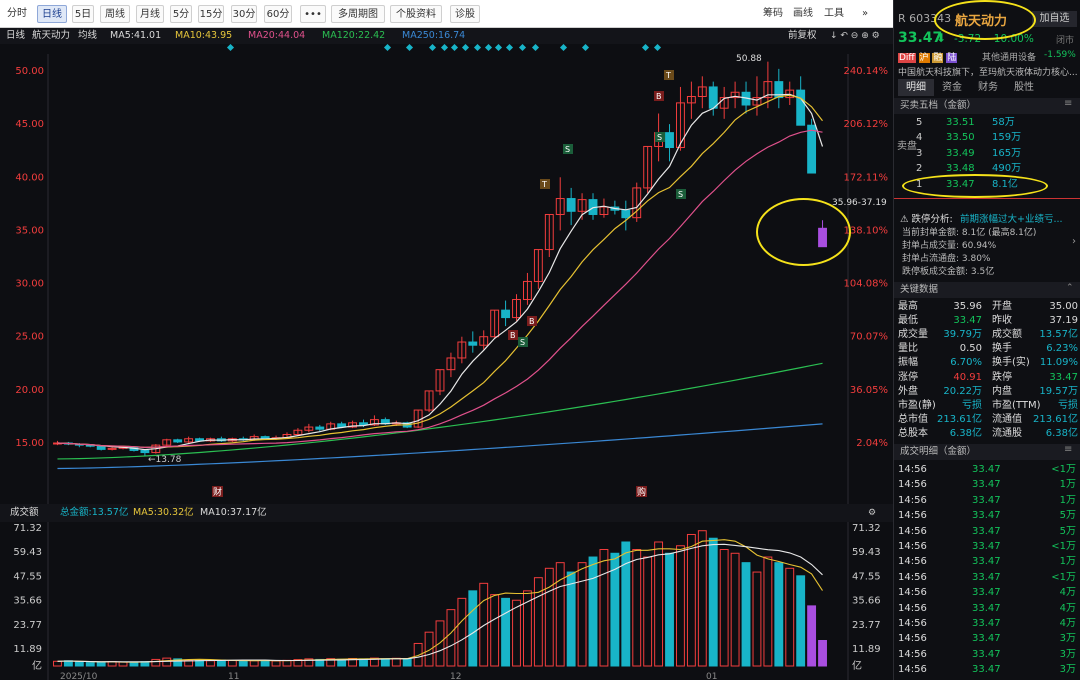 The width and height of the screenshot is (1080, 680). Describe the element at coordinates (866, 649) in the screenshot. I see `vol-tick-right: 11.89` at that location.